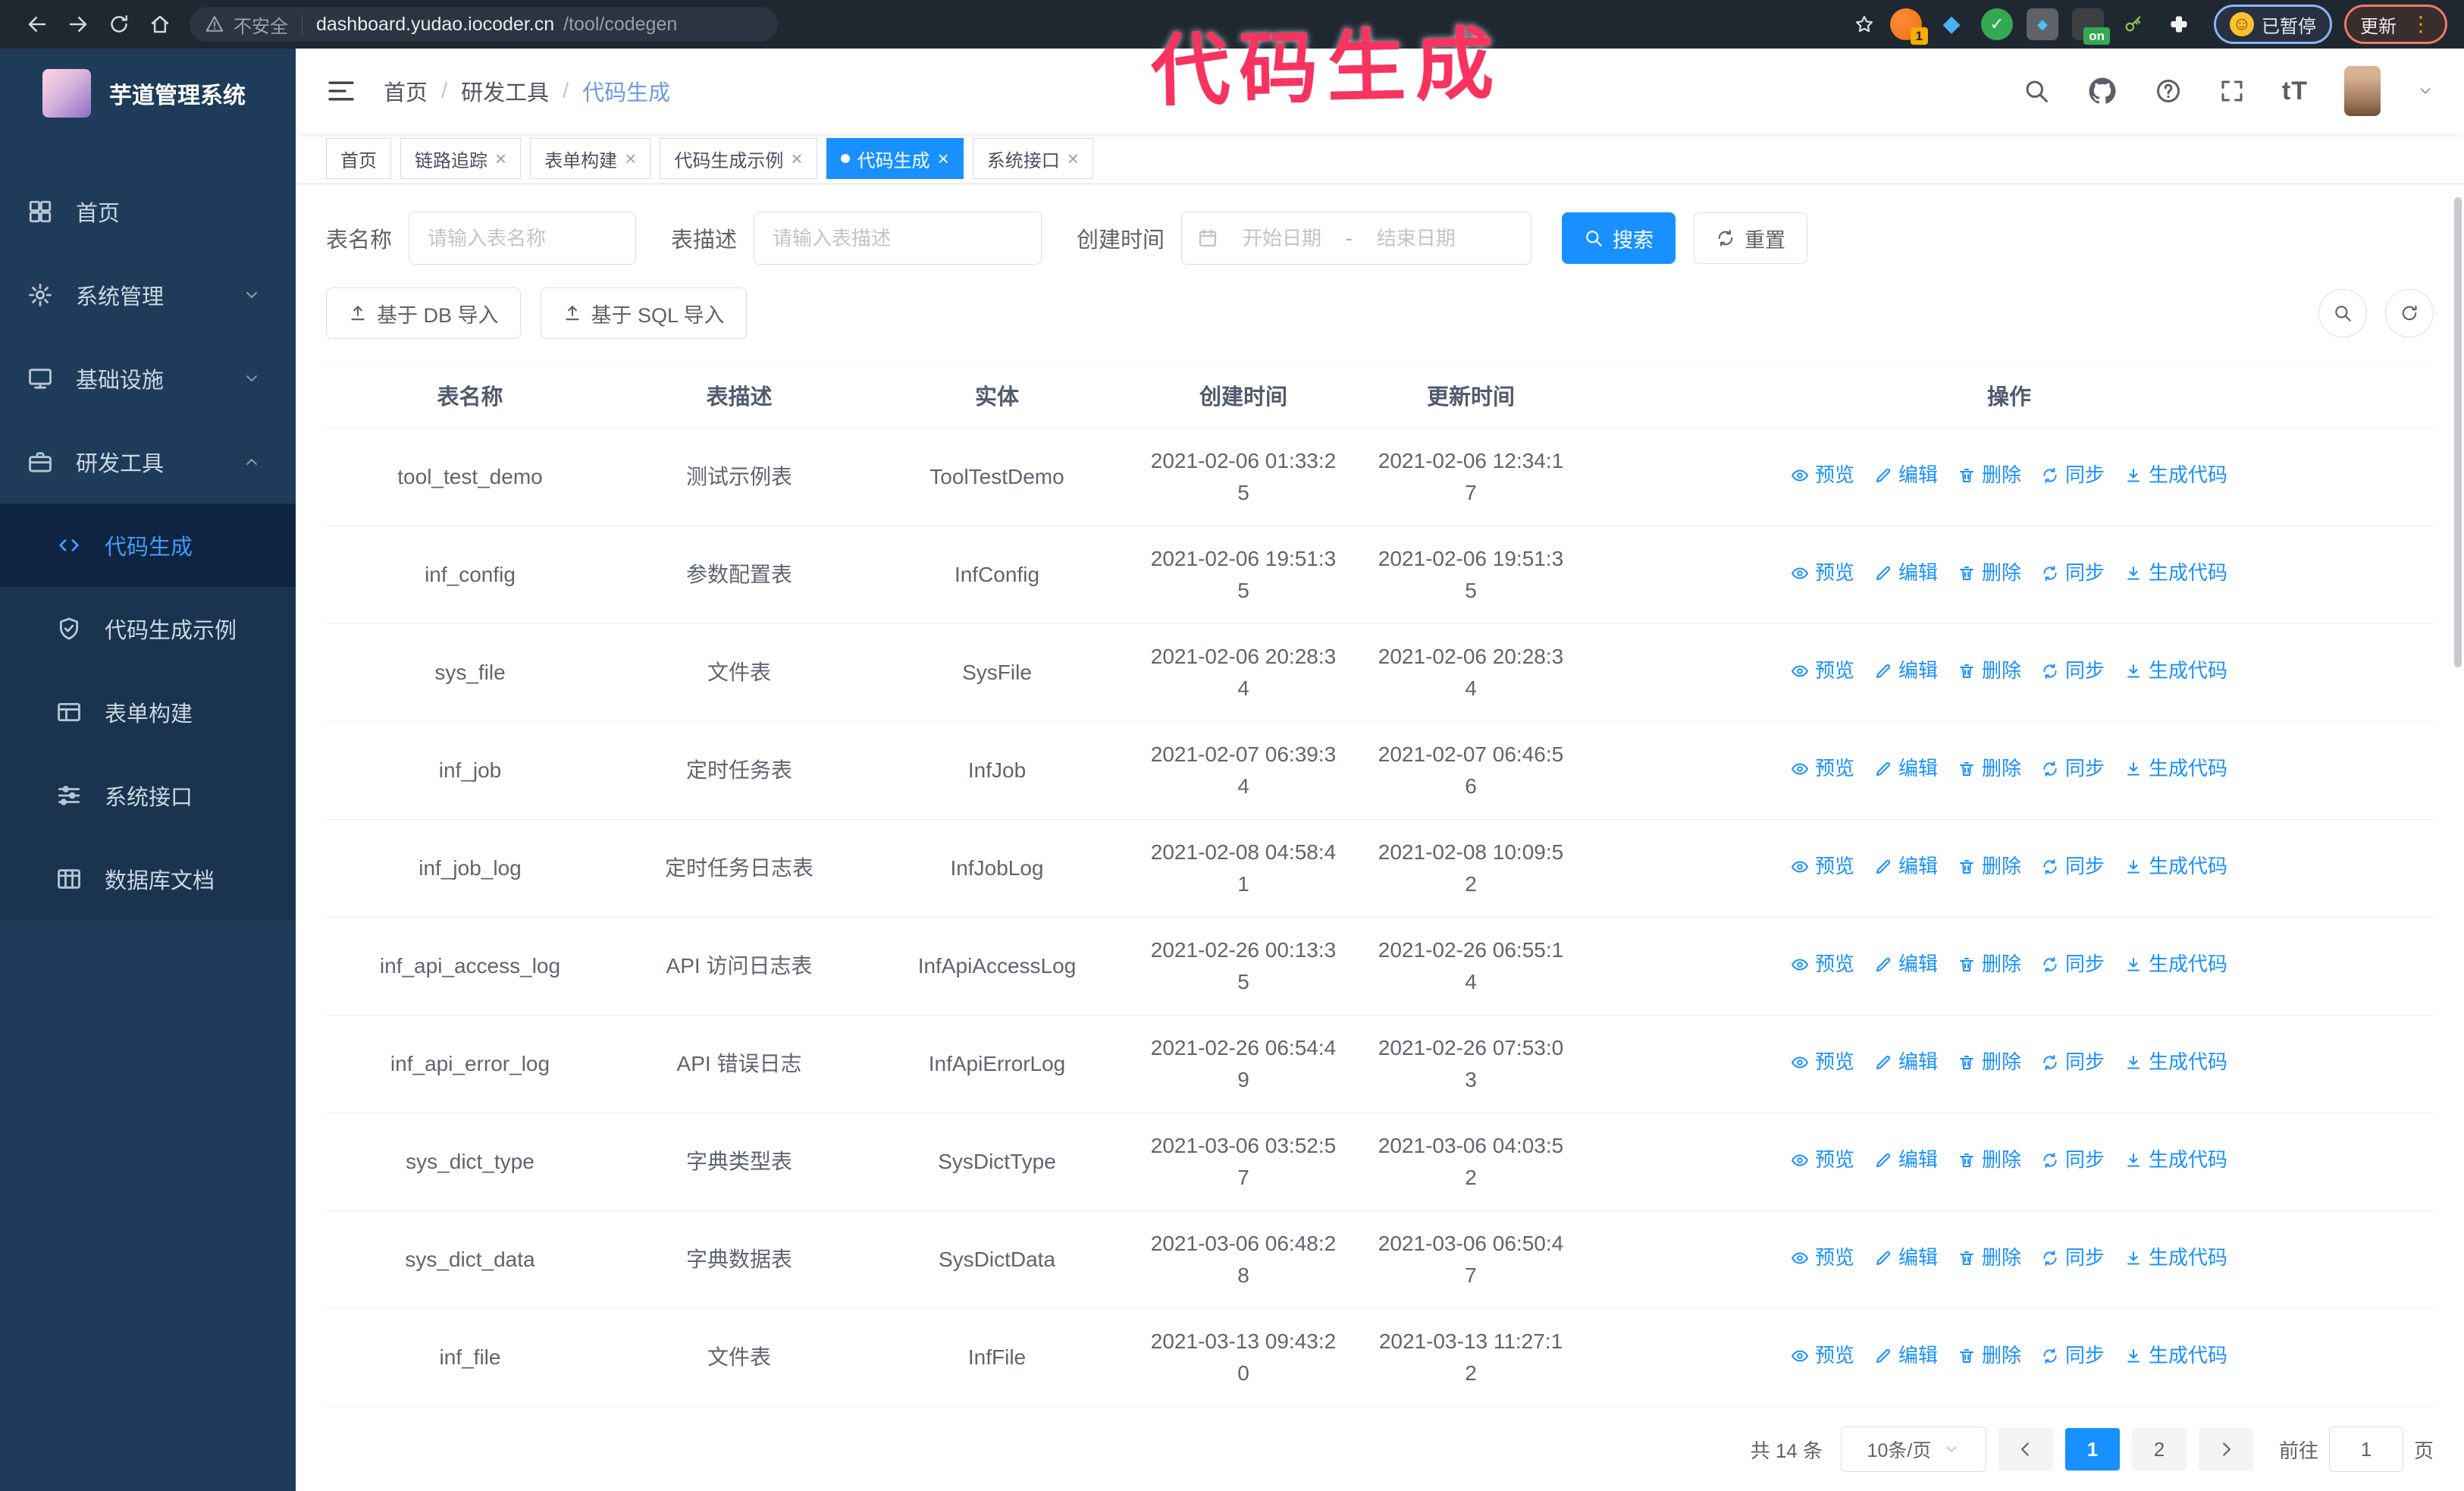 The image size is (2464, 1491). I want to click on profile-chip: ☺ 已暂停, so click(2273, 24).